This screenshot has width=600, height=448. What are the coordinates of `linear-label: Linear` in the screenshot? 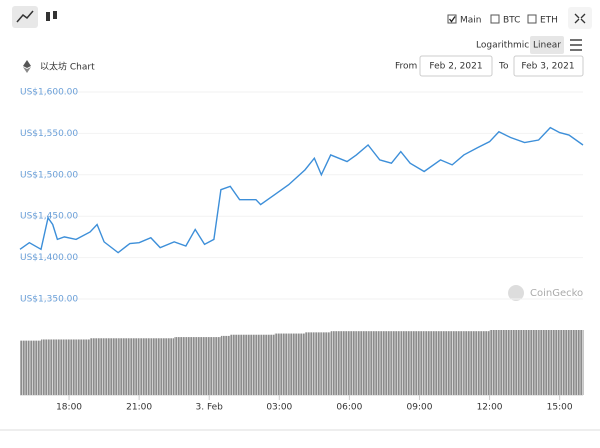 It's located at (547, 46).